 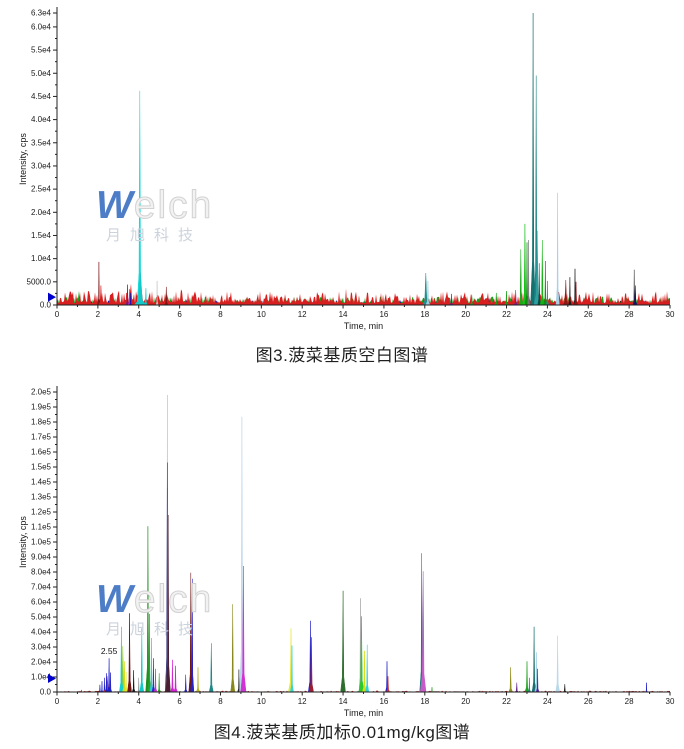 I want to click on svg-text: 4.5e4, so click(x=41, y=96).